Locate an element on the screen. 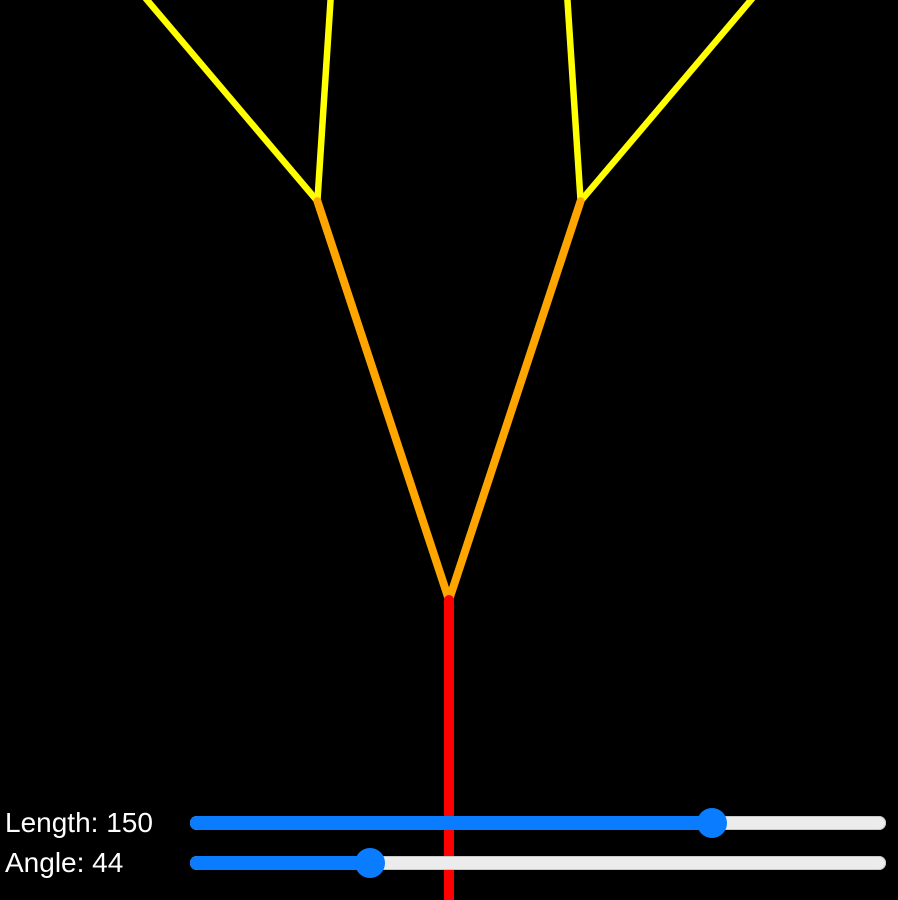 This screenshot has width=898, height=900. length-control: Length: 150 is located at coordinates (449, 823).